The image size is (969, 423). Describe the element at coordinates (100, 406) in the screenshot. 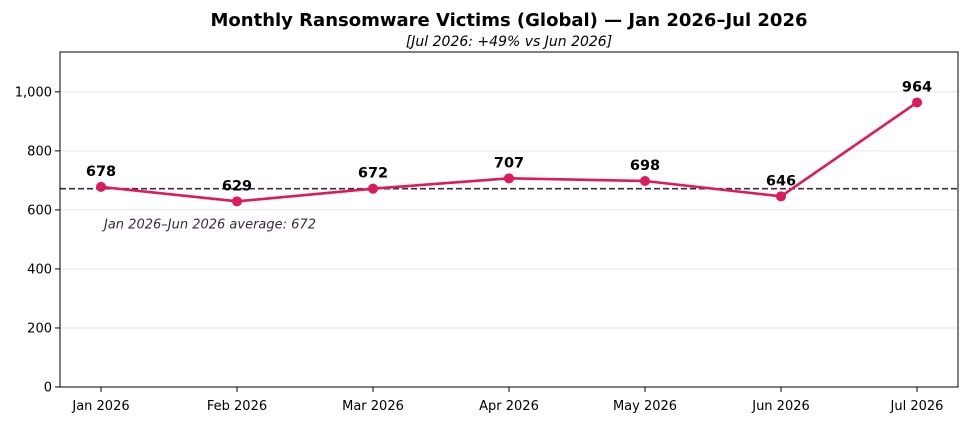

I see `x-tick-label: Jan 2026` at that location.